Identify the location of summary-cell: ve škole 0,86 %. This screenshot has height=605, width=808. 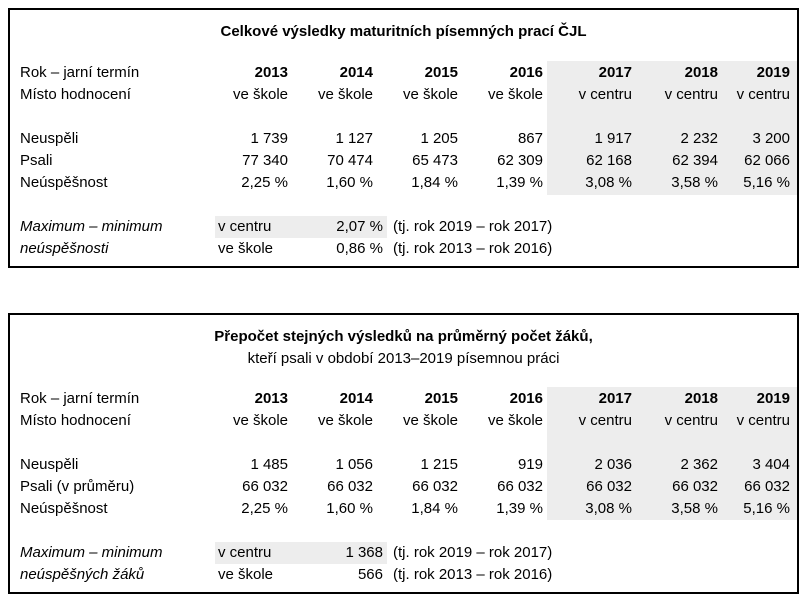
(301, 249).